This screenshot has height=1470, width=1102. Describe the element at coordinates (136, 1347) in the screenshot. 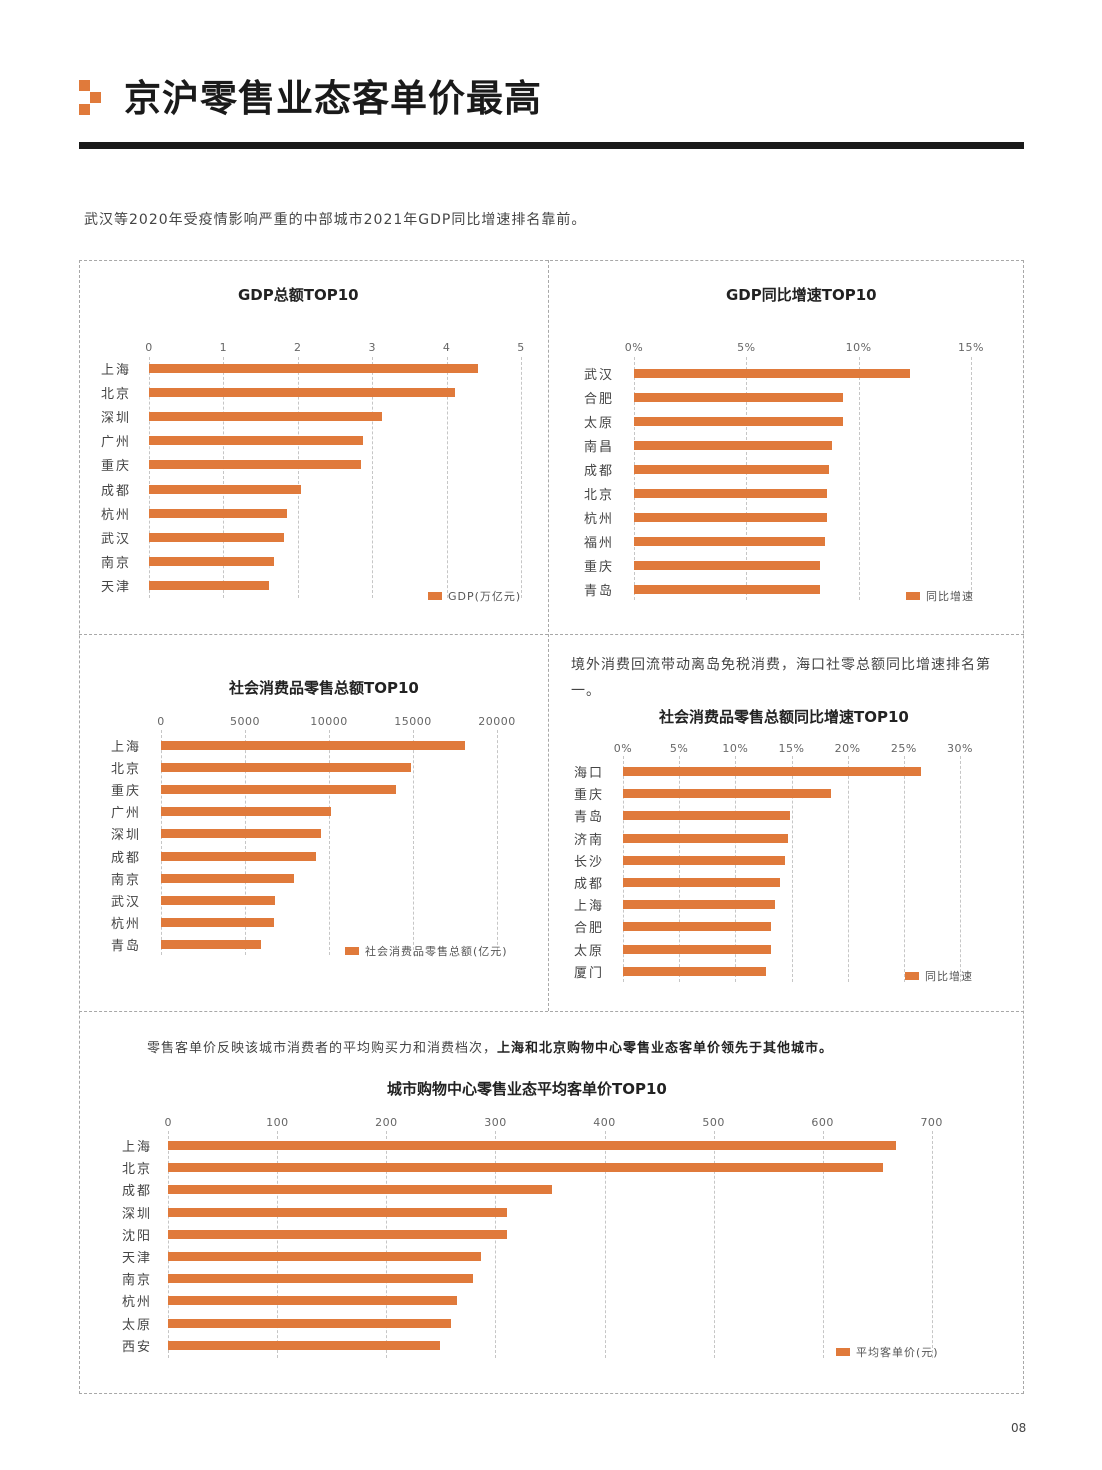

I see `category-label: 西安` at that location.